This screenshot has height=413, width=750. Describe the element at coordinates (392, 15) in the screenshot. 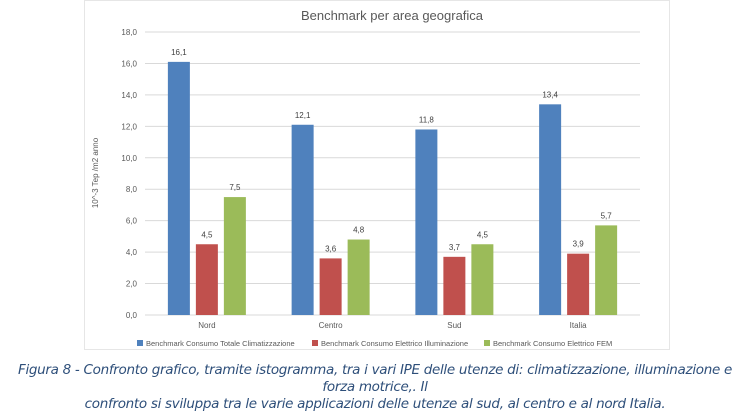

I see `chart-title: Benchmark per area geografica` at that location.